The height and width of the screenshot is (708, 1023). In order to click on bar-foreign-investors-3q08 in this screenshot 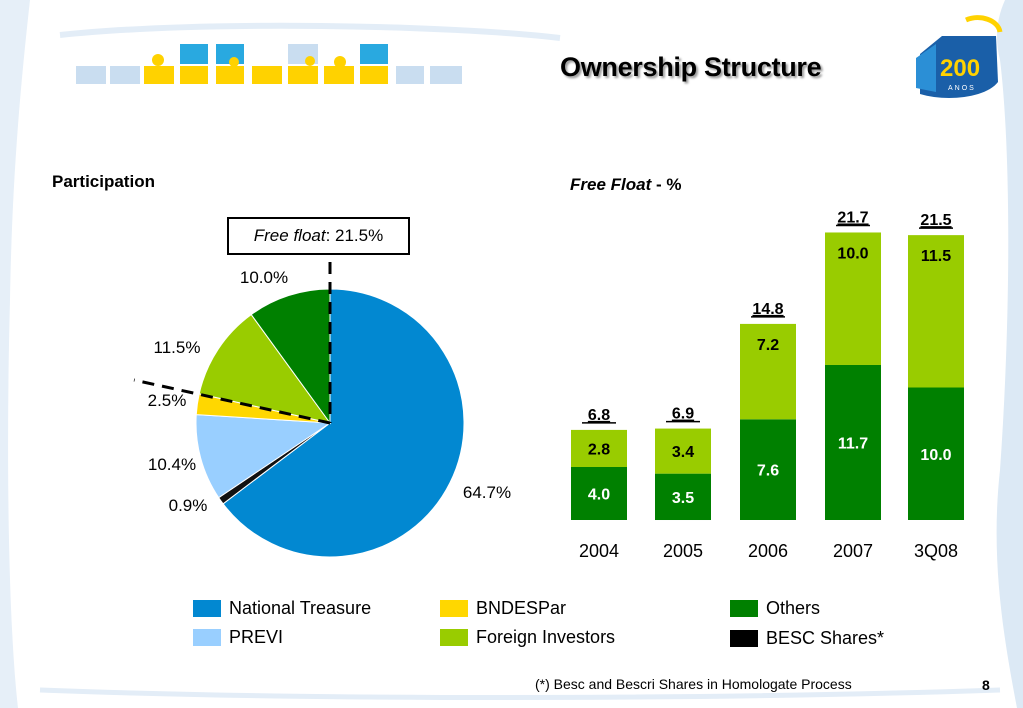, I will do `click(936, 311)`.